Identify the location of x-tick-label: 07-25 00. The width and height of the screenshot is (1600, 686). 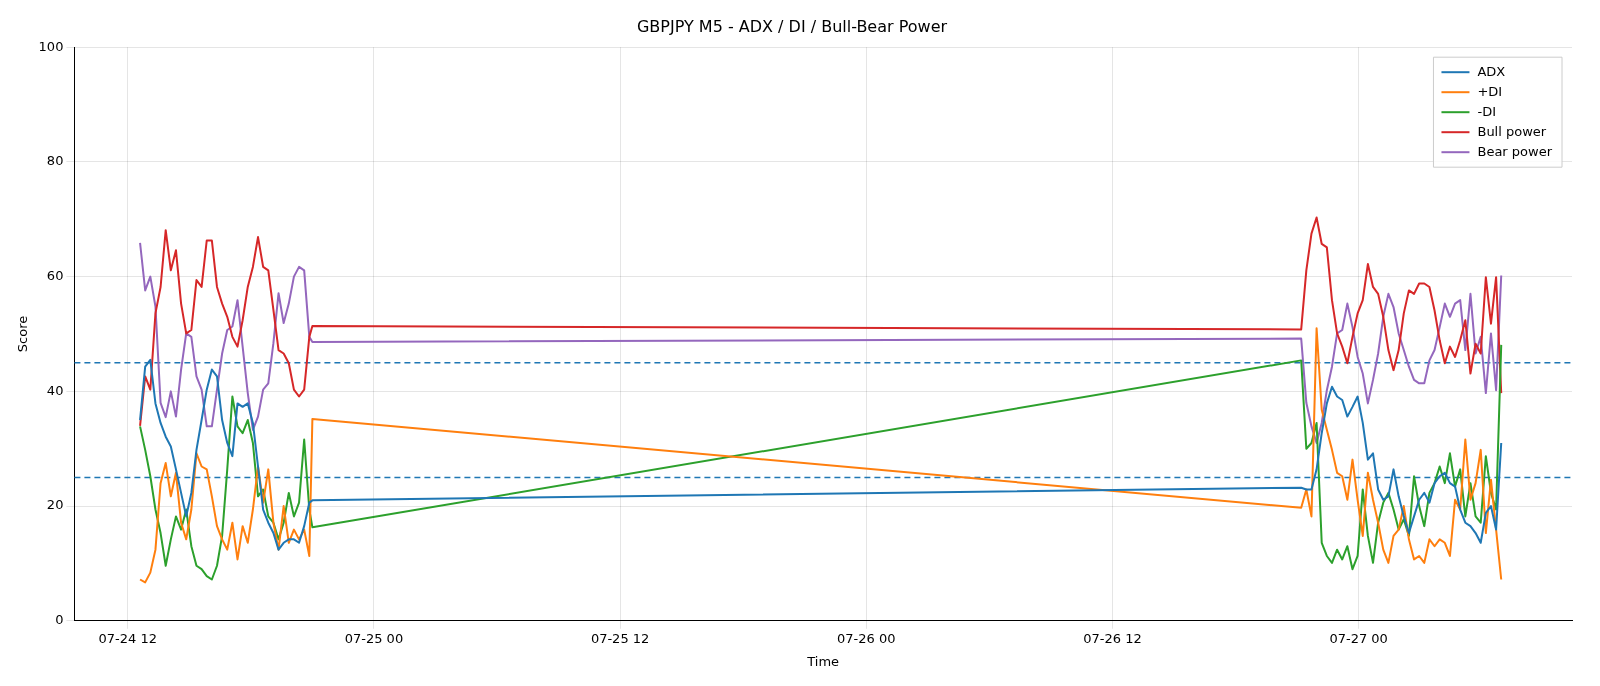
(374, 638).